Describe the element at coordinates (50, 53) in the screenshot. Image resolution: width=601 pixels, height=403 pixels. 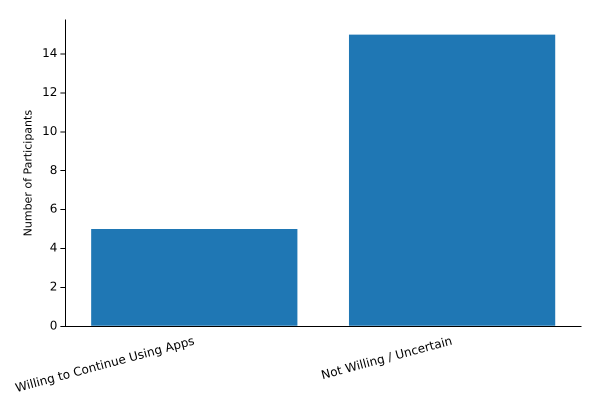
I see `y-tick-label: 14` at that location.